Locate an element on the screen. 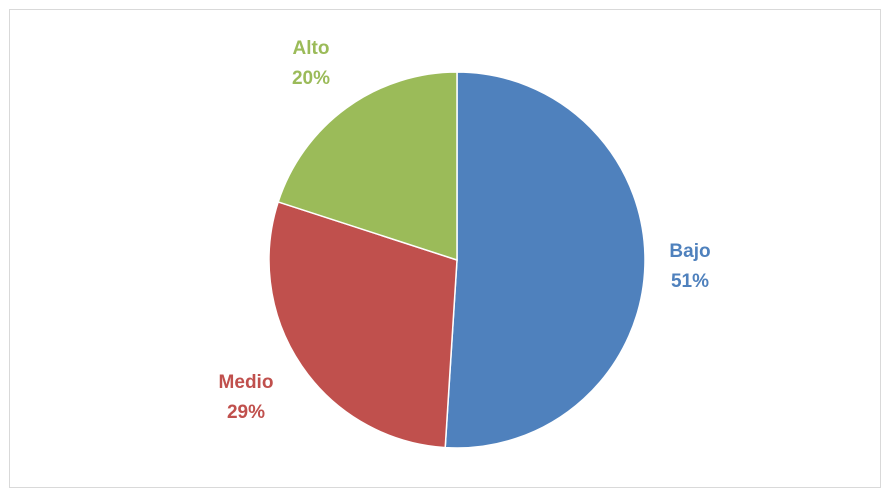  pie-slice-alto is located at coordinates (367, 166).